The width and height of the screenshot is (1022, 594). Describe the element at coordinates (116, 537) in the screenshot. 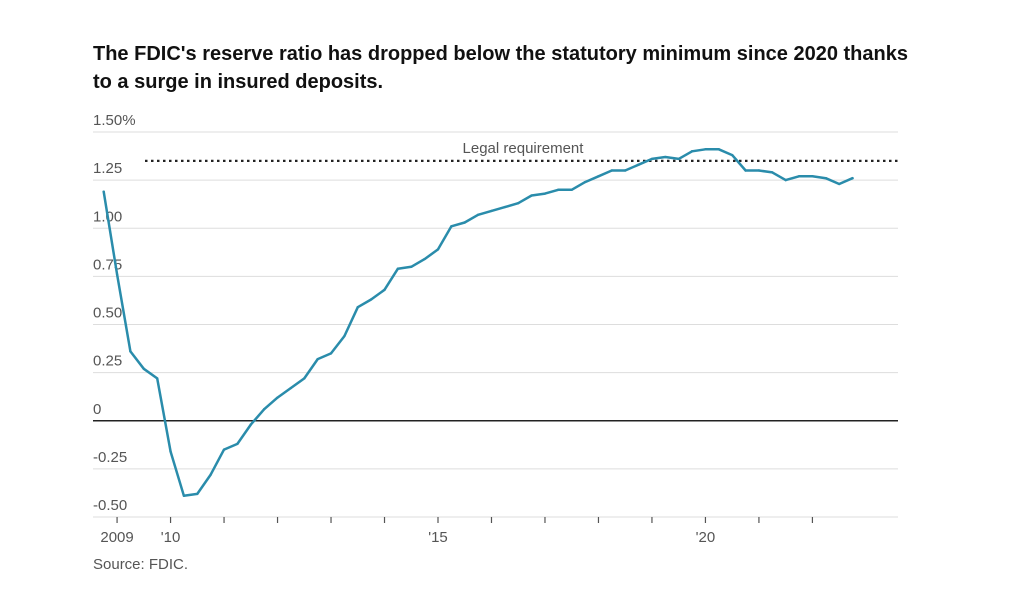

I see `x-tick-label-0: 2009` at that location.